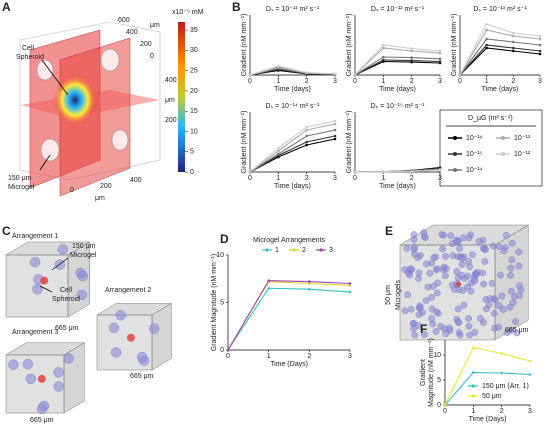 The height and width of the screenshot is (433, 546). What do you see at coordinates (74, 378) in the screenshot?
I see `cube-side` at bounding box center [74, 378].